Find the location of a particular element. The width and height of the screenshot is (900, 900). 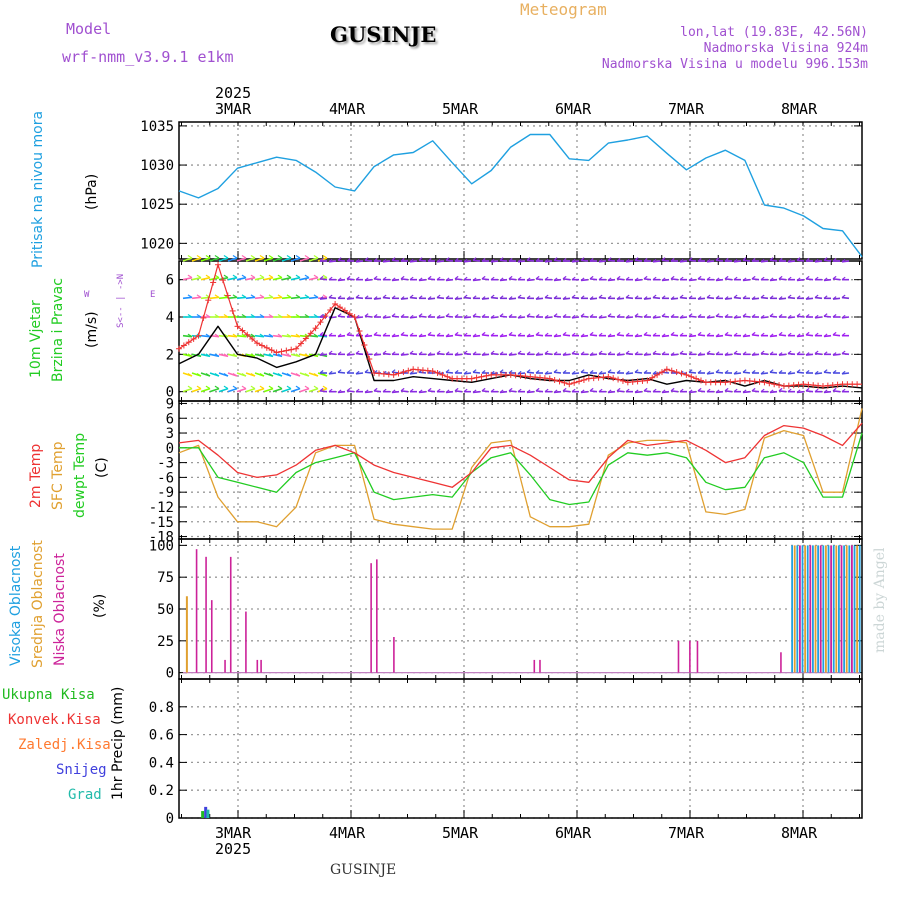

station-title: GUSINJE is located at coordinates (383, 34).